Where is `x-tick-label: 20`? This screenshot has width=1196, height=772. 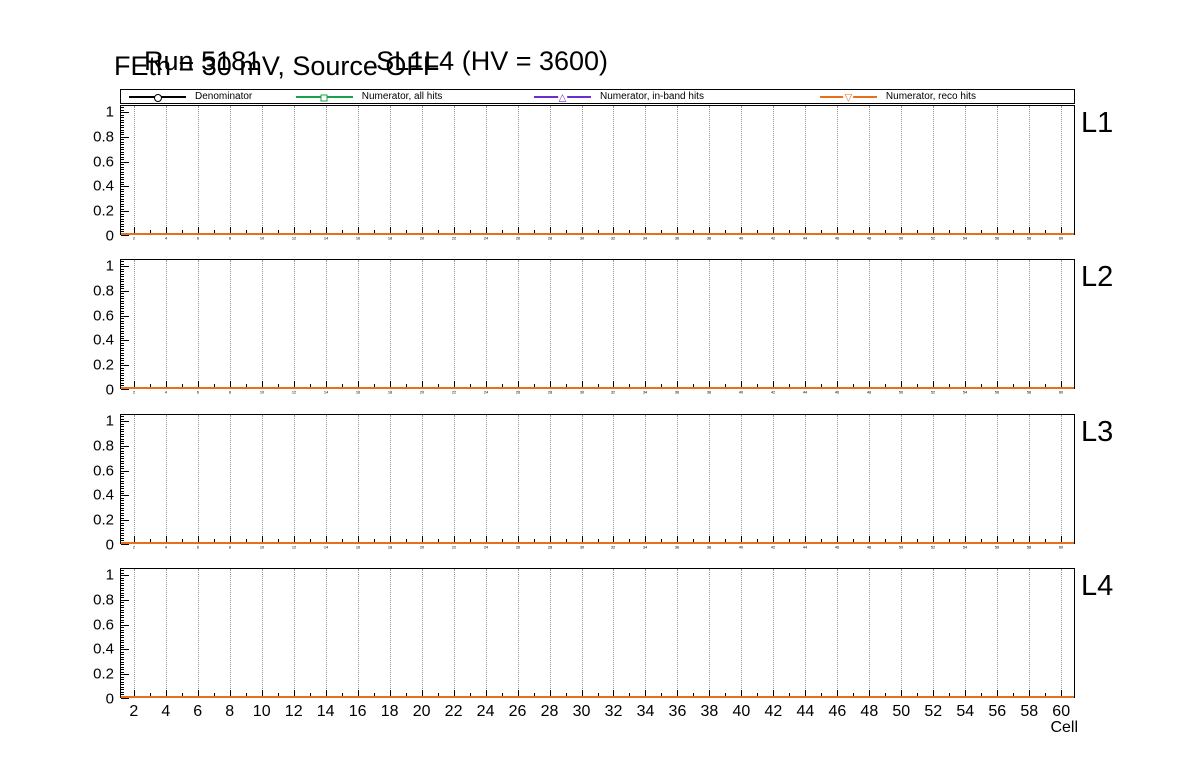
x-tick-label: 20 is located at coordinates (421, 393).